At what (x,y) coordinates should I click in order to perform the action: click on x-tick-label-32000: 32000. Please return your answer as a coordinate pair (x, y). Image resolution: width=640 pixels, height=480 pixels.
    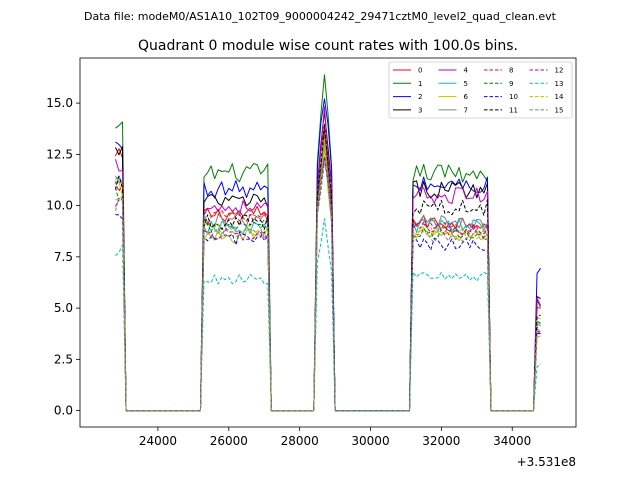
    Looking at the image, I should click on (441, 441).